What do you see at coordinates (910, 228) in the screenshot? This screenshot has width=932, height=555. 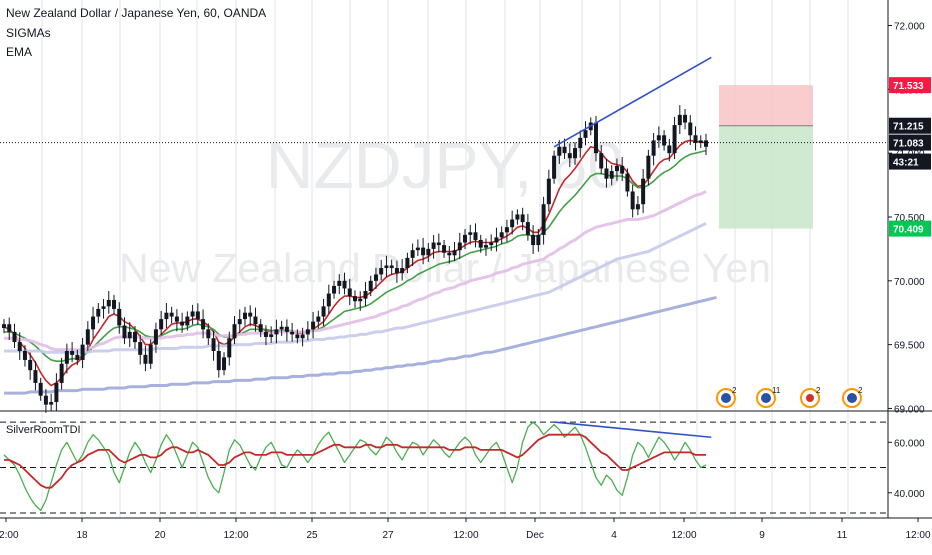 I see `price-tag: 70.409` at bounding box center [910, 228].